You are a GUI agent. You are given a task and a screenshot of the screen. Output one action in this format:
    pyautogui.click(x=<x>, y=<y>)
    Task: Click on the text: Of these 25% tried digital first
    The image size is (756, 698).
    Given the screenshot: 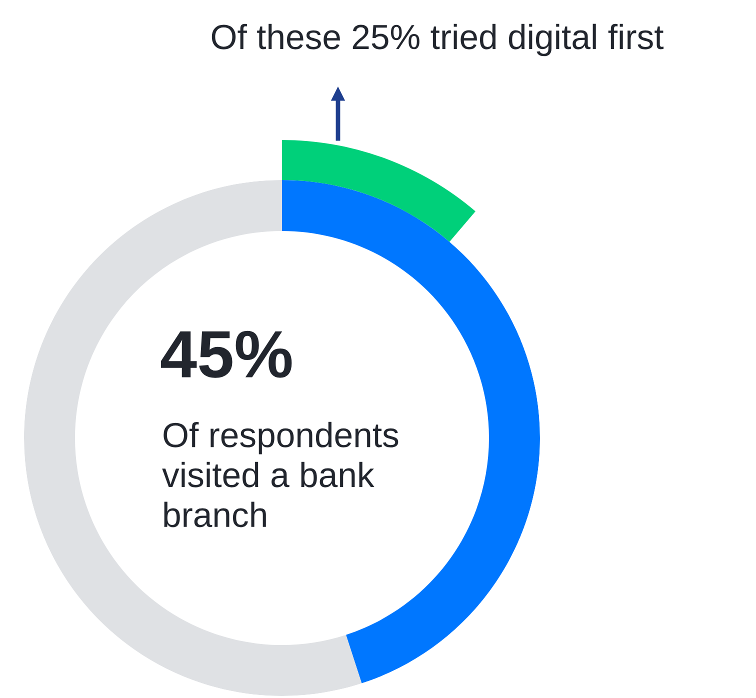 What is the action you would take?
    pyautogui.click(x=438, y=40)
    